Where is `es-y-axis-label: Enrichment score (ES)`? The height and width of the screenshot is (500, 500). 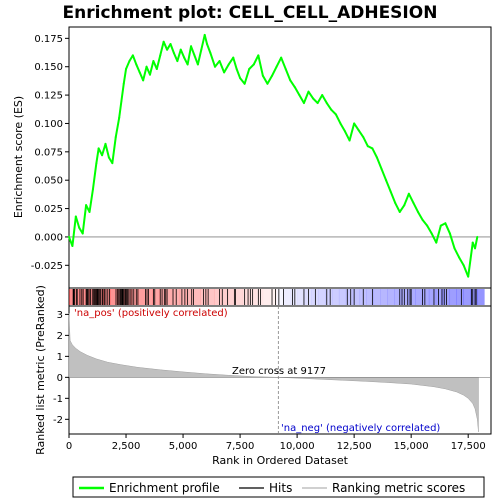
es-y-axis-label: Enrichment score (ES) is located at coordinates (18, 157).